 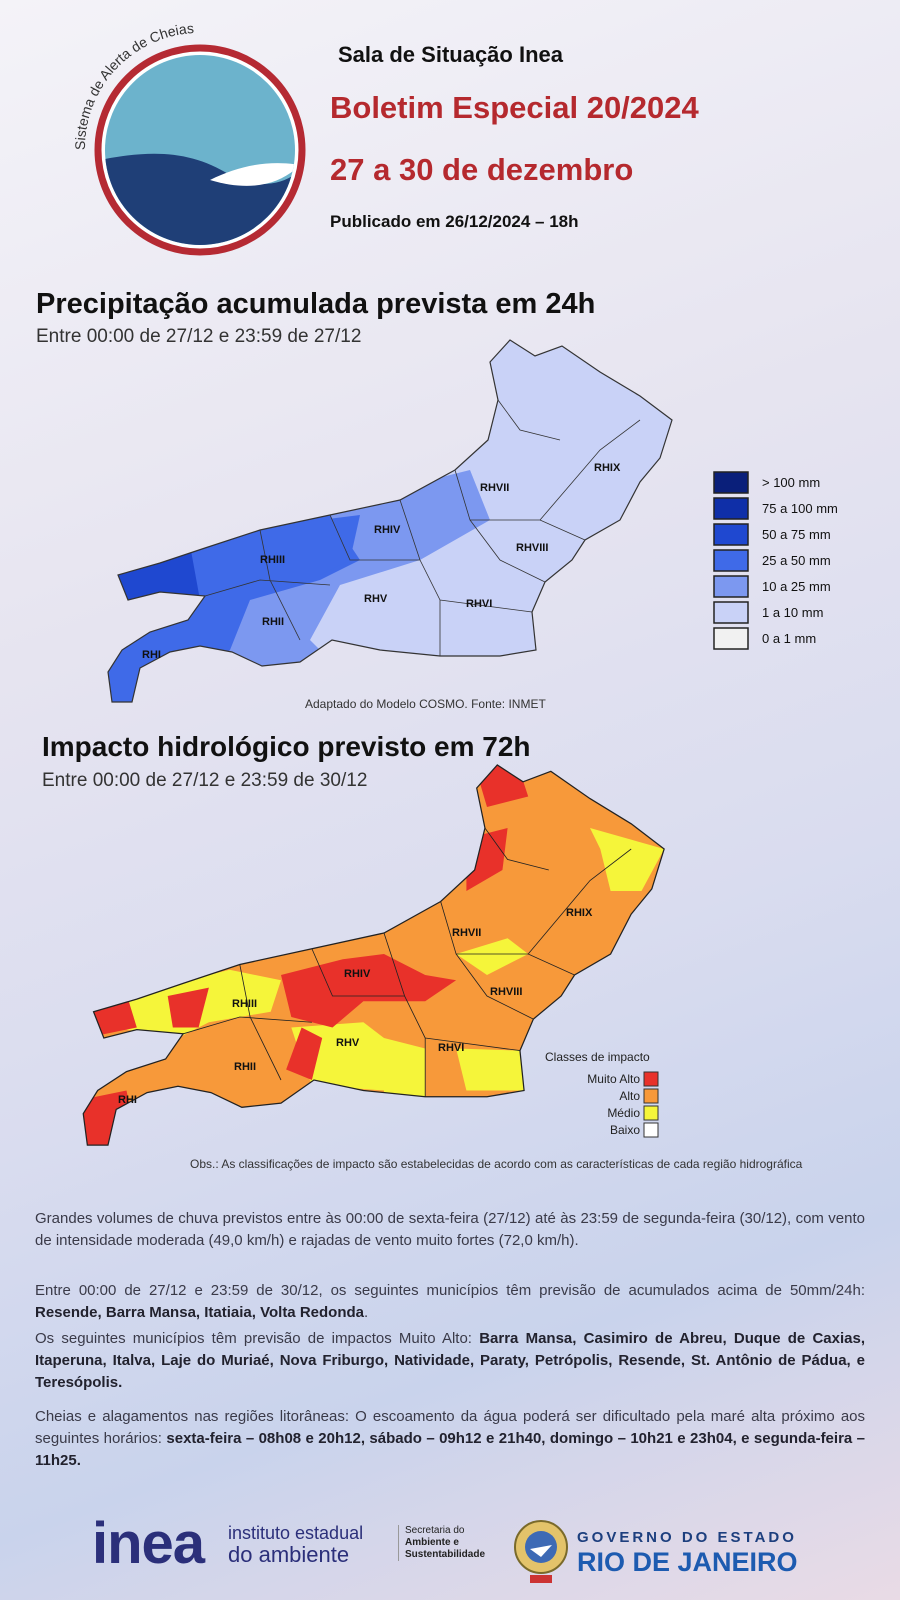 I want to click on inea-line2: do ambiente, so click(x=289, y=1554).